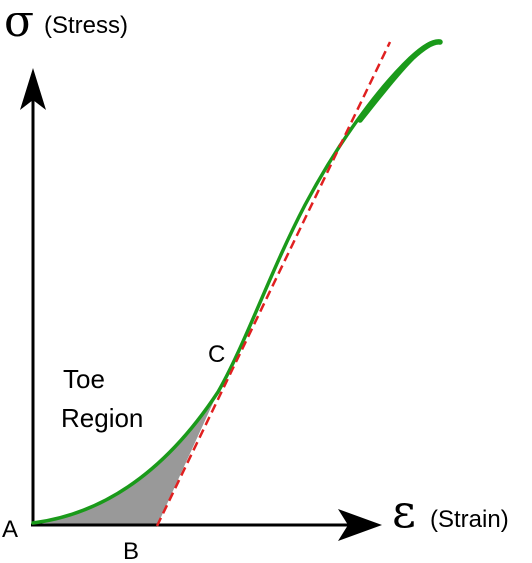 Image resolution: width=532 pixels, height=563 pixels. Describe the element at coordinates (102, 418) in the screenshot. I see `toe-region-label-line2: Region` at that location.